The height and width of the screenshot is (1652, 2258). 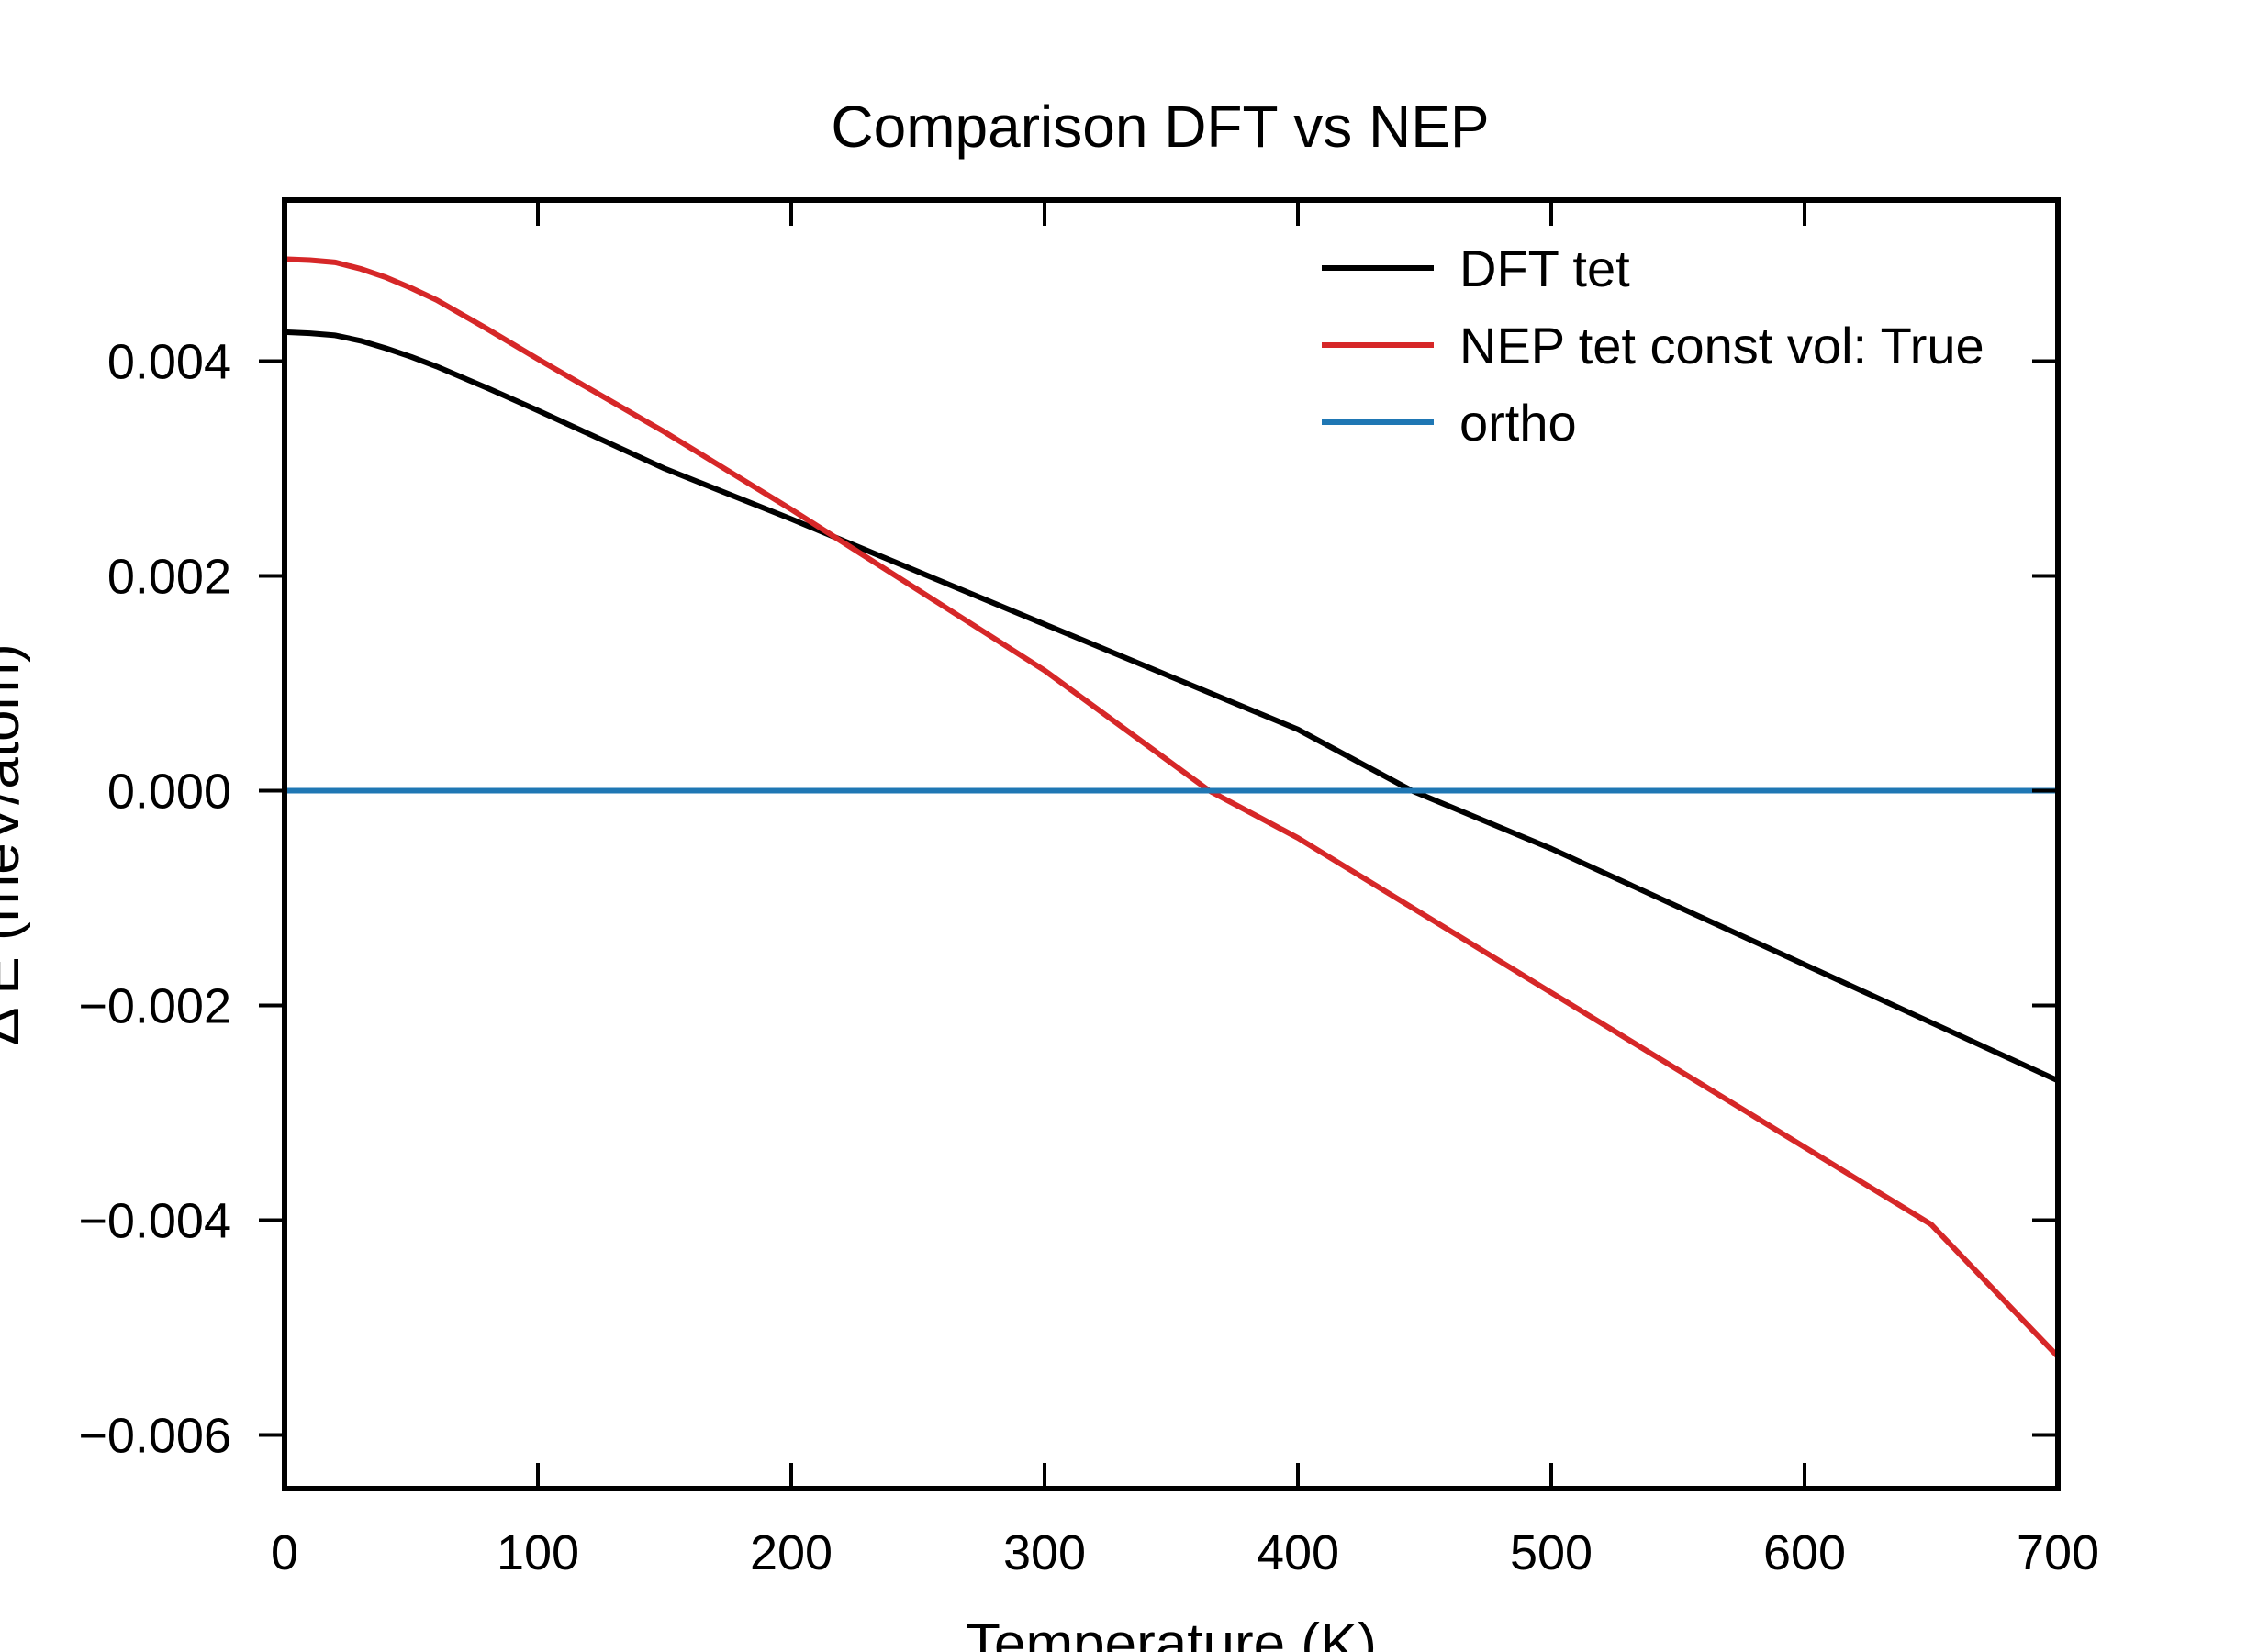 I want to click on legend-label: DFT tet, so click(x=1544, y=268).